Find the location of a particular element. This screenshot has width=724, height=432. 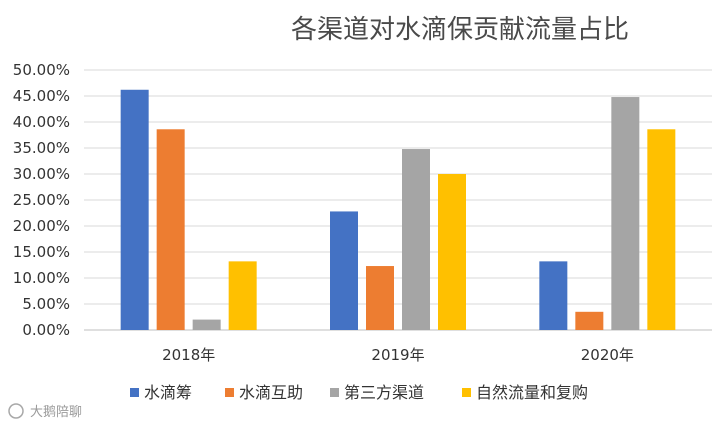

y-tick-label: 5.00% is located at coordinates (46, 304).